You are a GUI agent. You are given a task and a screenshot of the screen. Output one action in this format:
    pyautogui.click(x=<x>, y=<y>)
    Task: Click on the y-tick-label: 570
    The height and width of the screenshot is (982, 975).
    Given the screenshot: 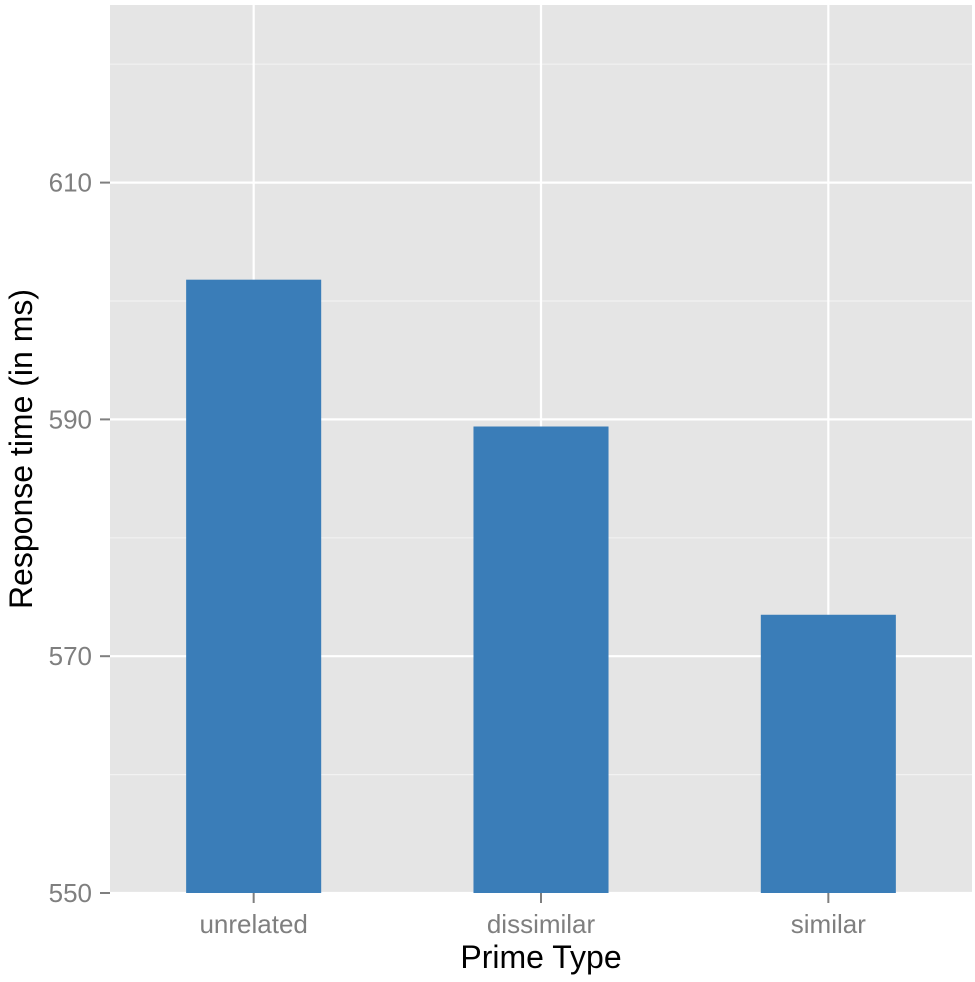 What is the action you would take?
    pyautogui.click(x=70, y=656)
    